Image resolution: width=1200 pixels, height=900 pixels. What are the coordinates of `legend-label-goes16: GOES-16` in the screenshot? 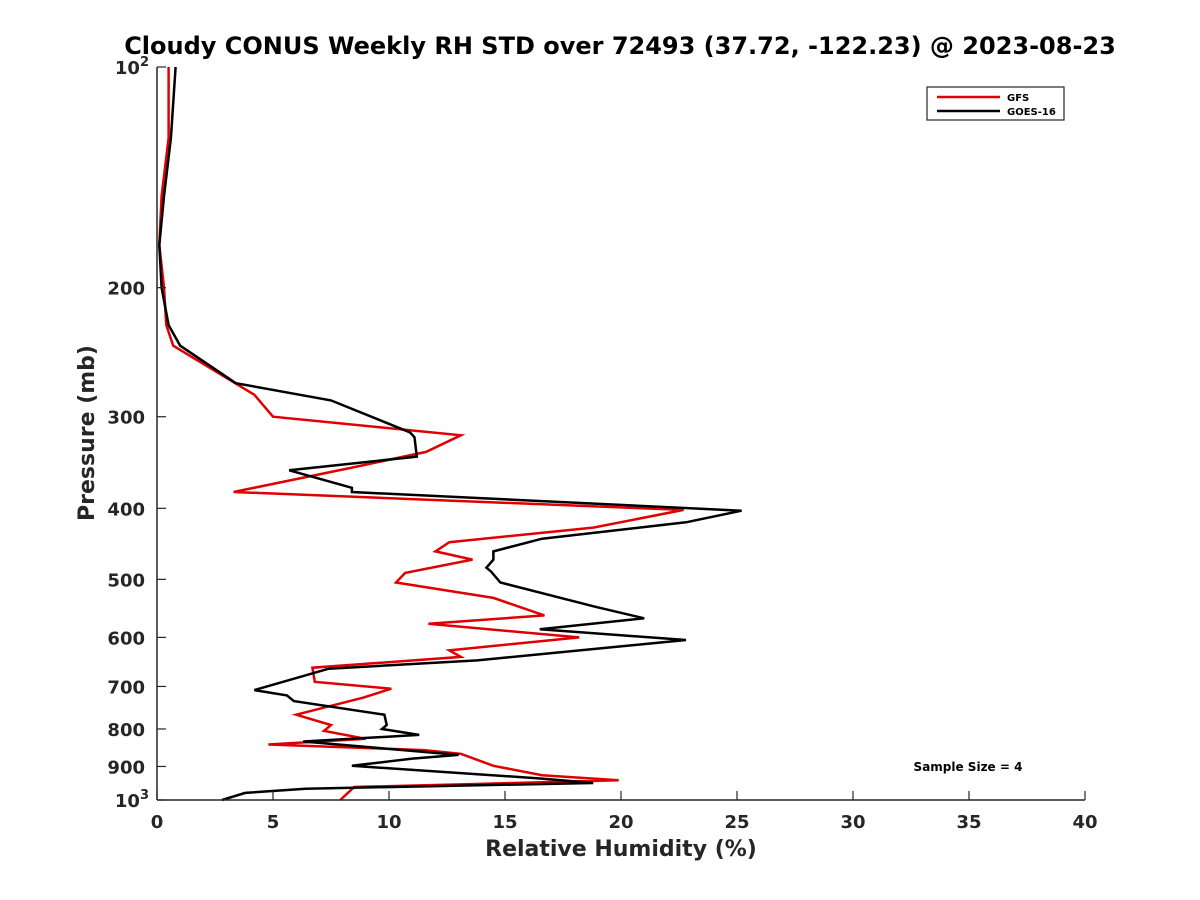 It's located at (1031, 112).